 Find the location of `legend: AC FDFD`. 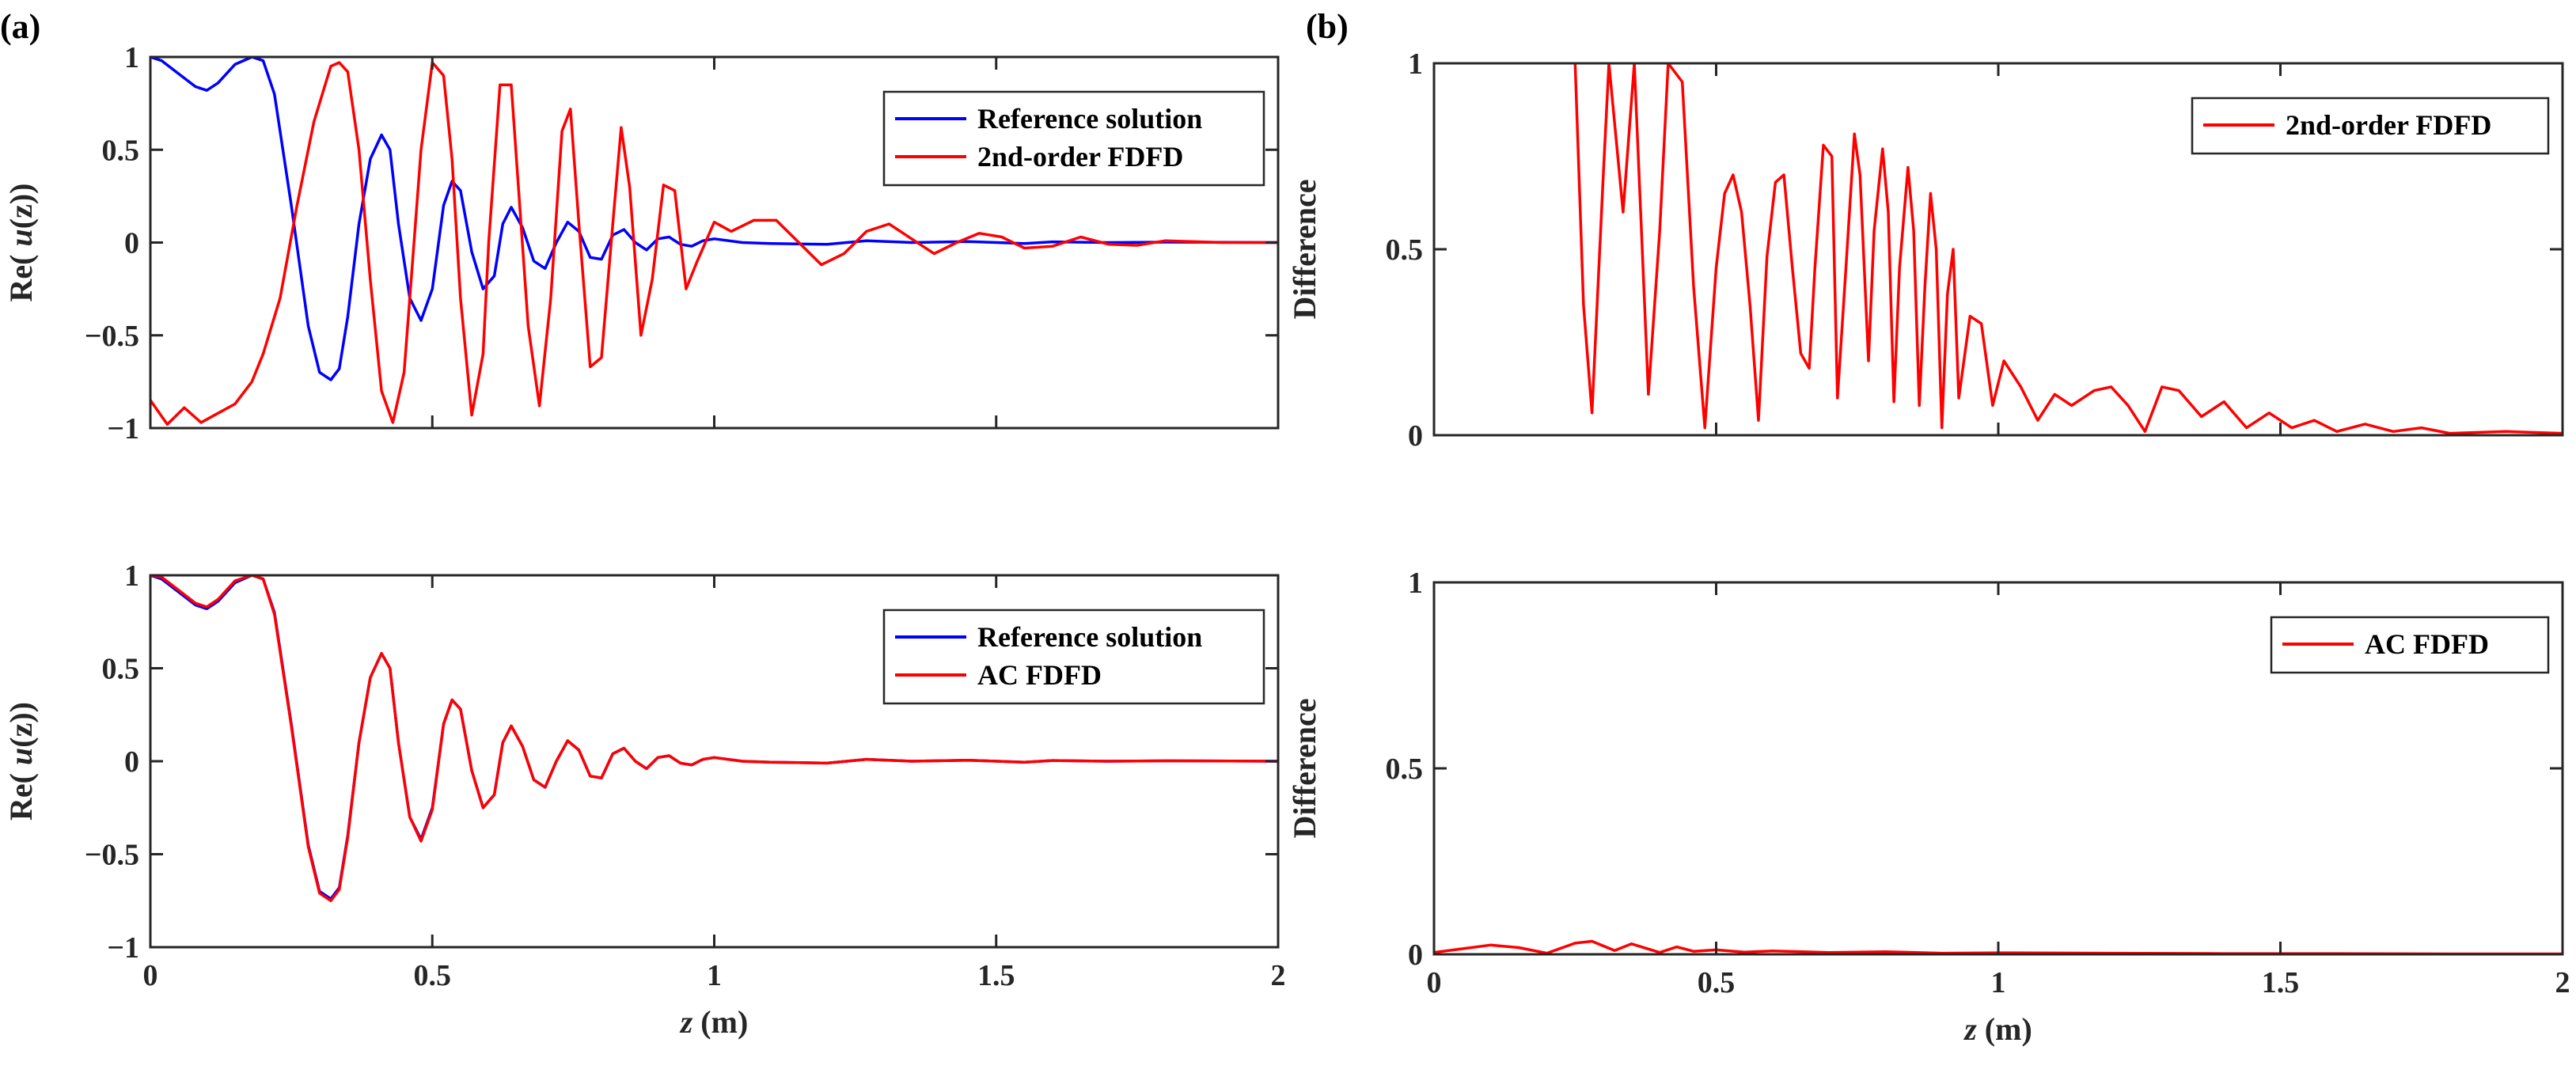

legend: AC FDFD is located at coordinates (2410, 645).